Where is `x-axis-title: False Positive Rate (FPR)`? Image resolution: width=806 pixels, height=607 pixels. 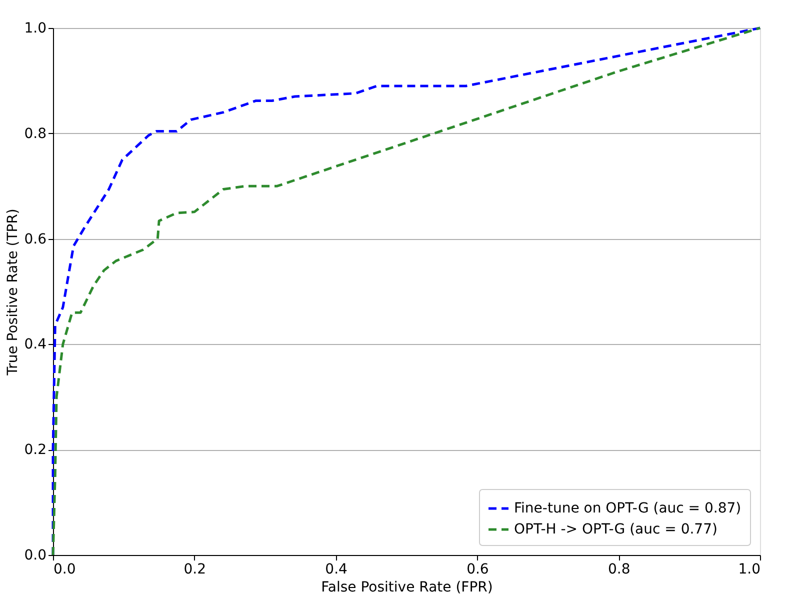 x-axis-title: False Positive Rate (FPR) is located at coordinates (407, 588).